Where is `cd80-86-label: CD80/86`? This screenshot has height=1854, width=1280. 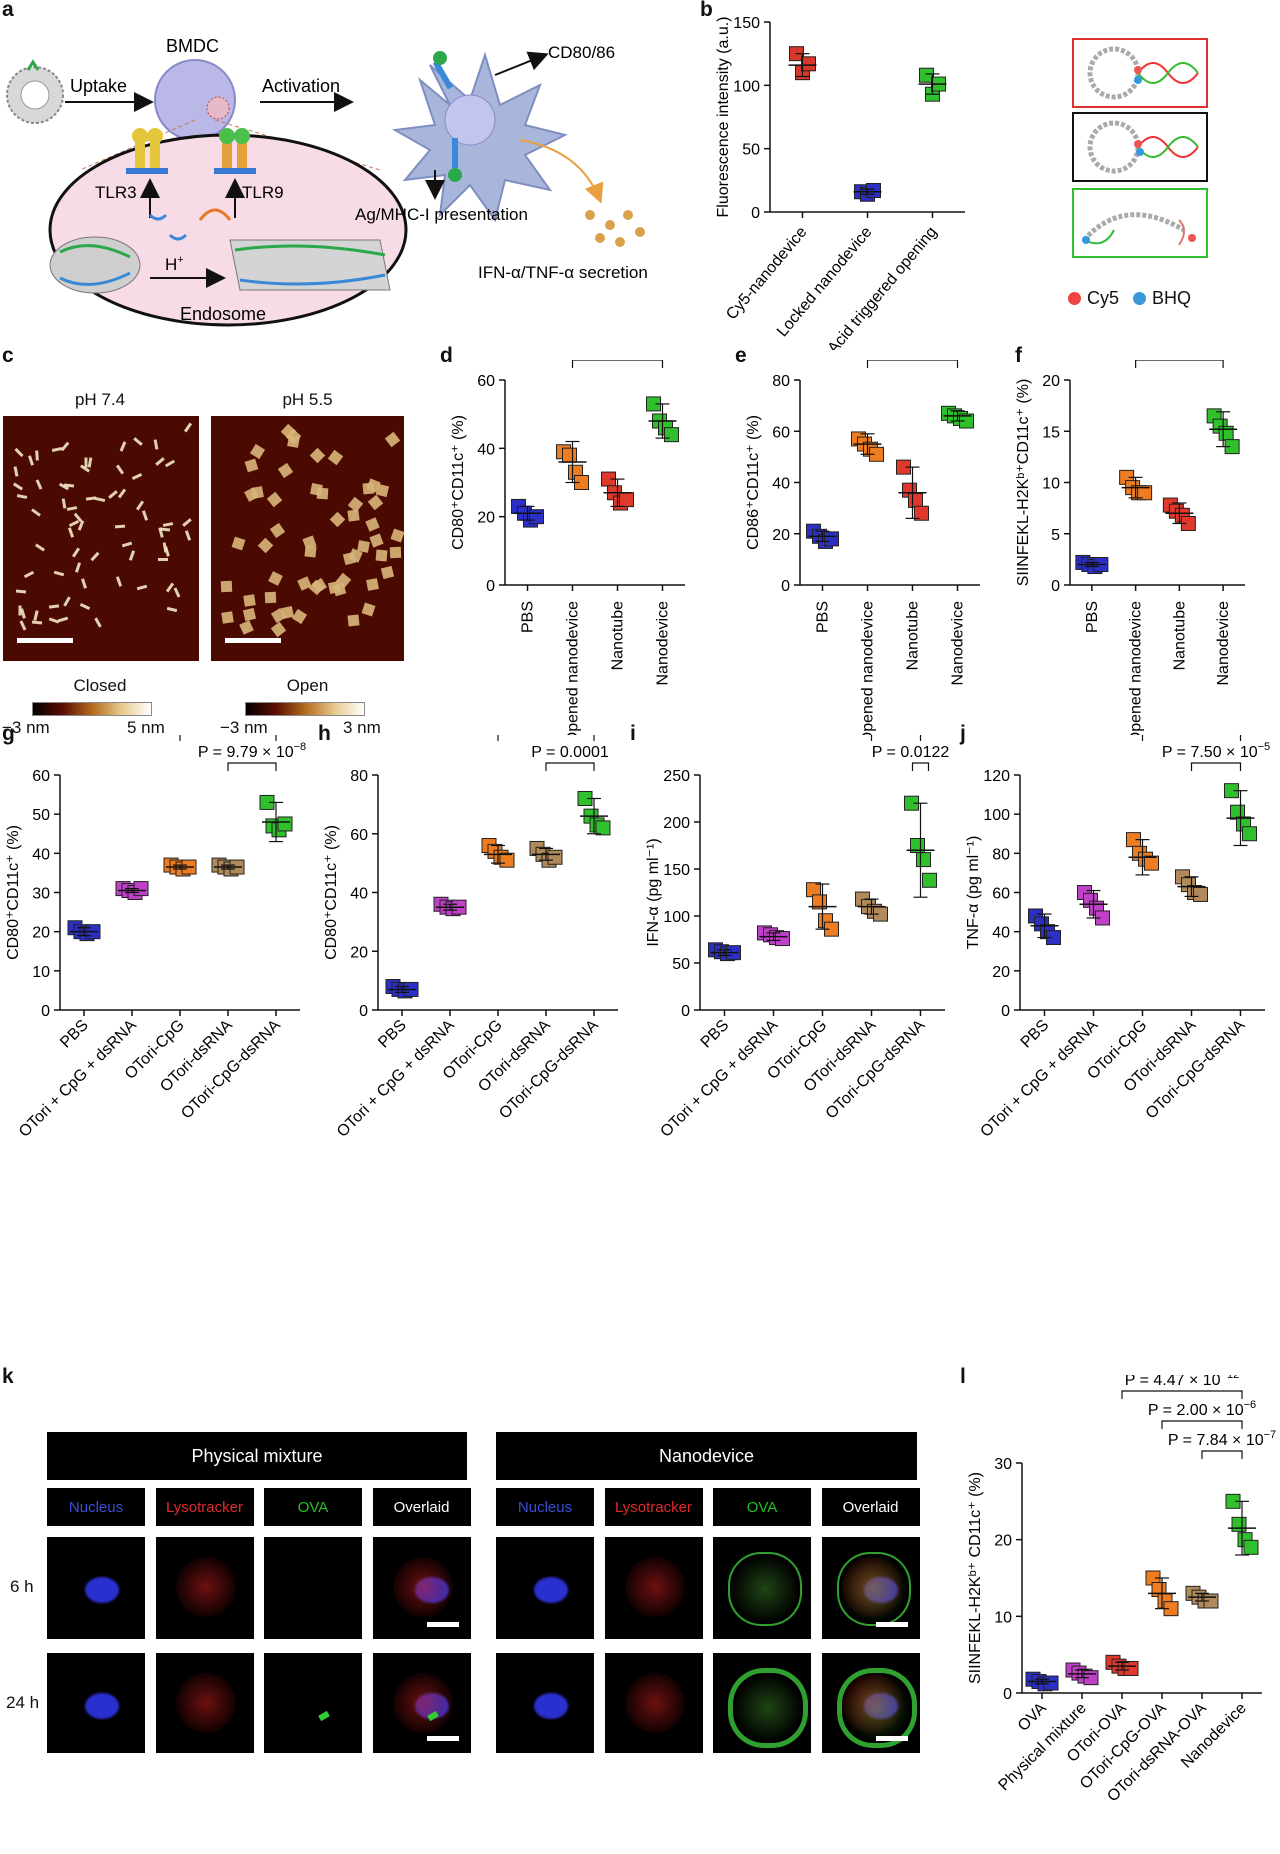 cd80-86-label: CD80/86 is located at coordinates (581, 52).